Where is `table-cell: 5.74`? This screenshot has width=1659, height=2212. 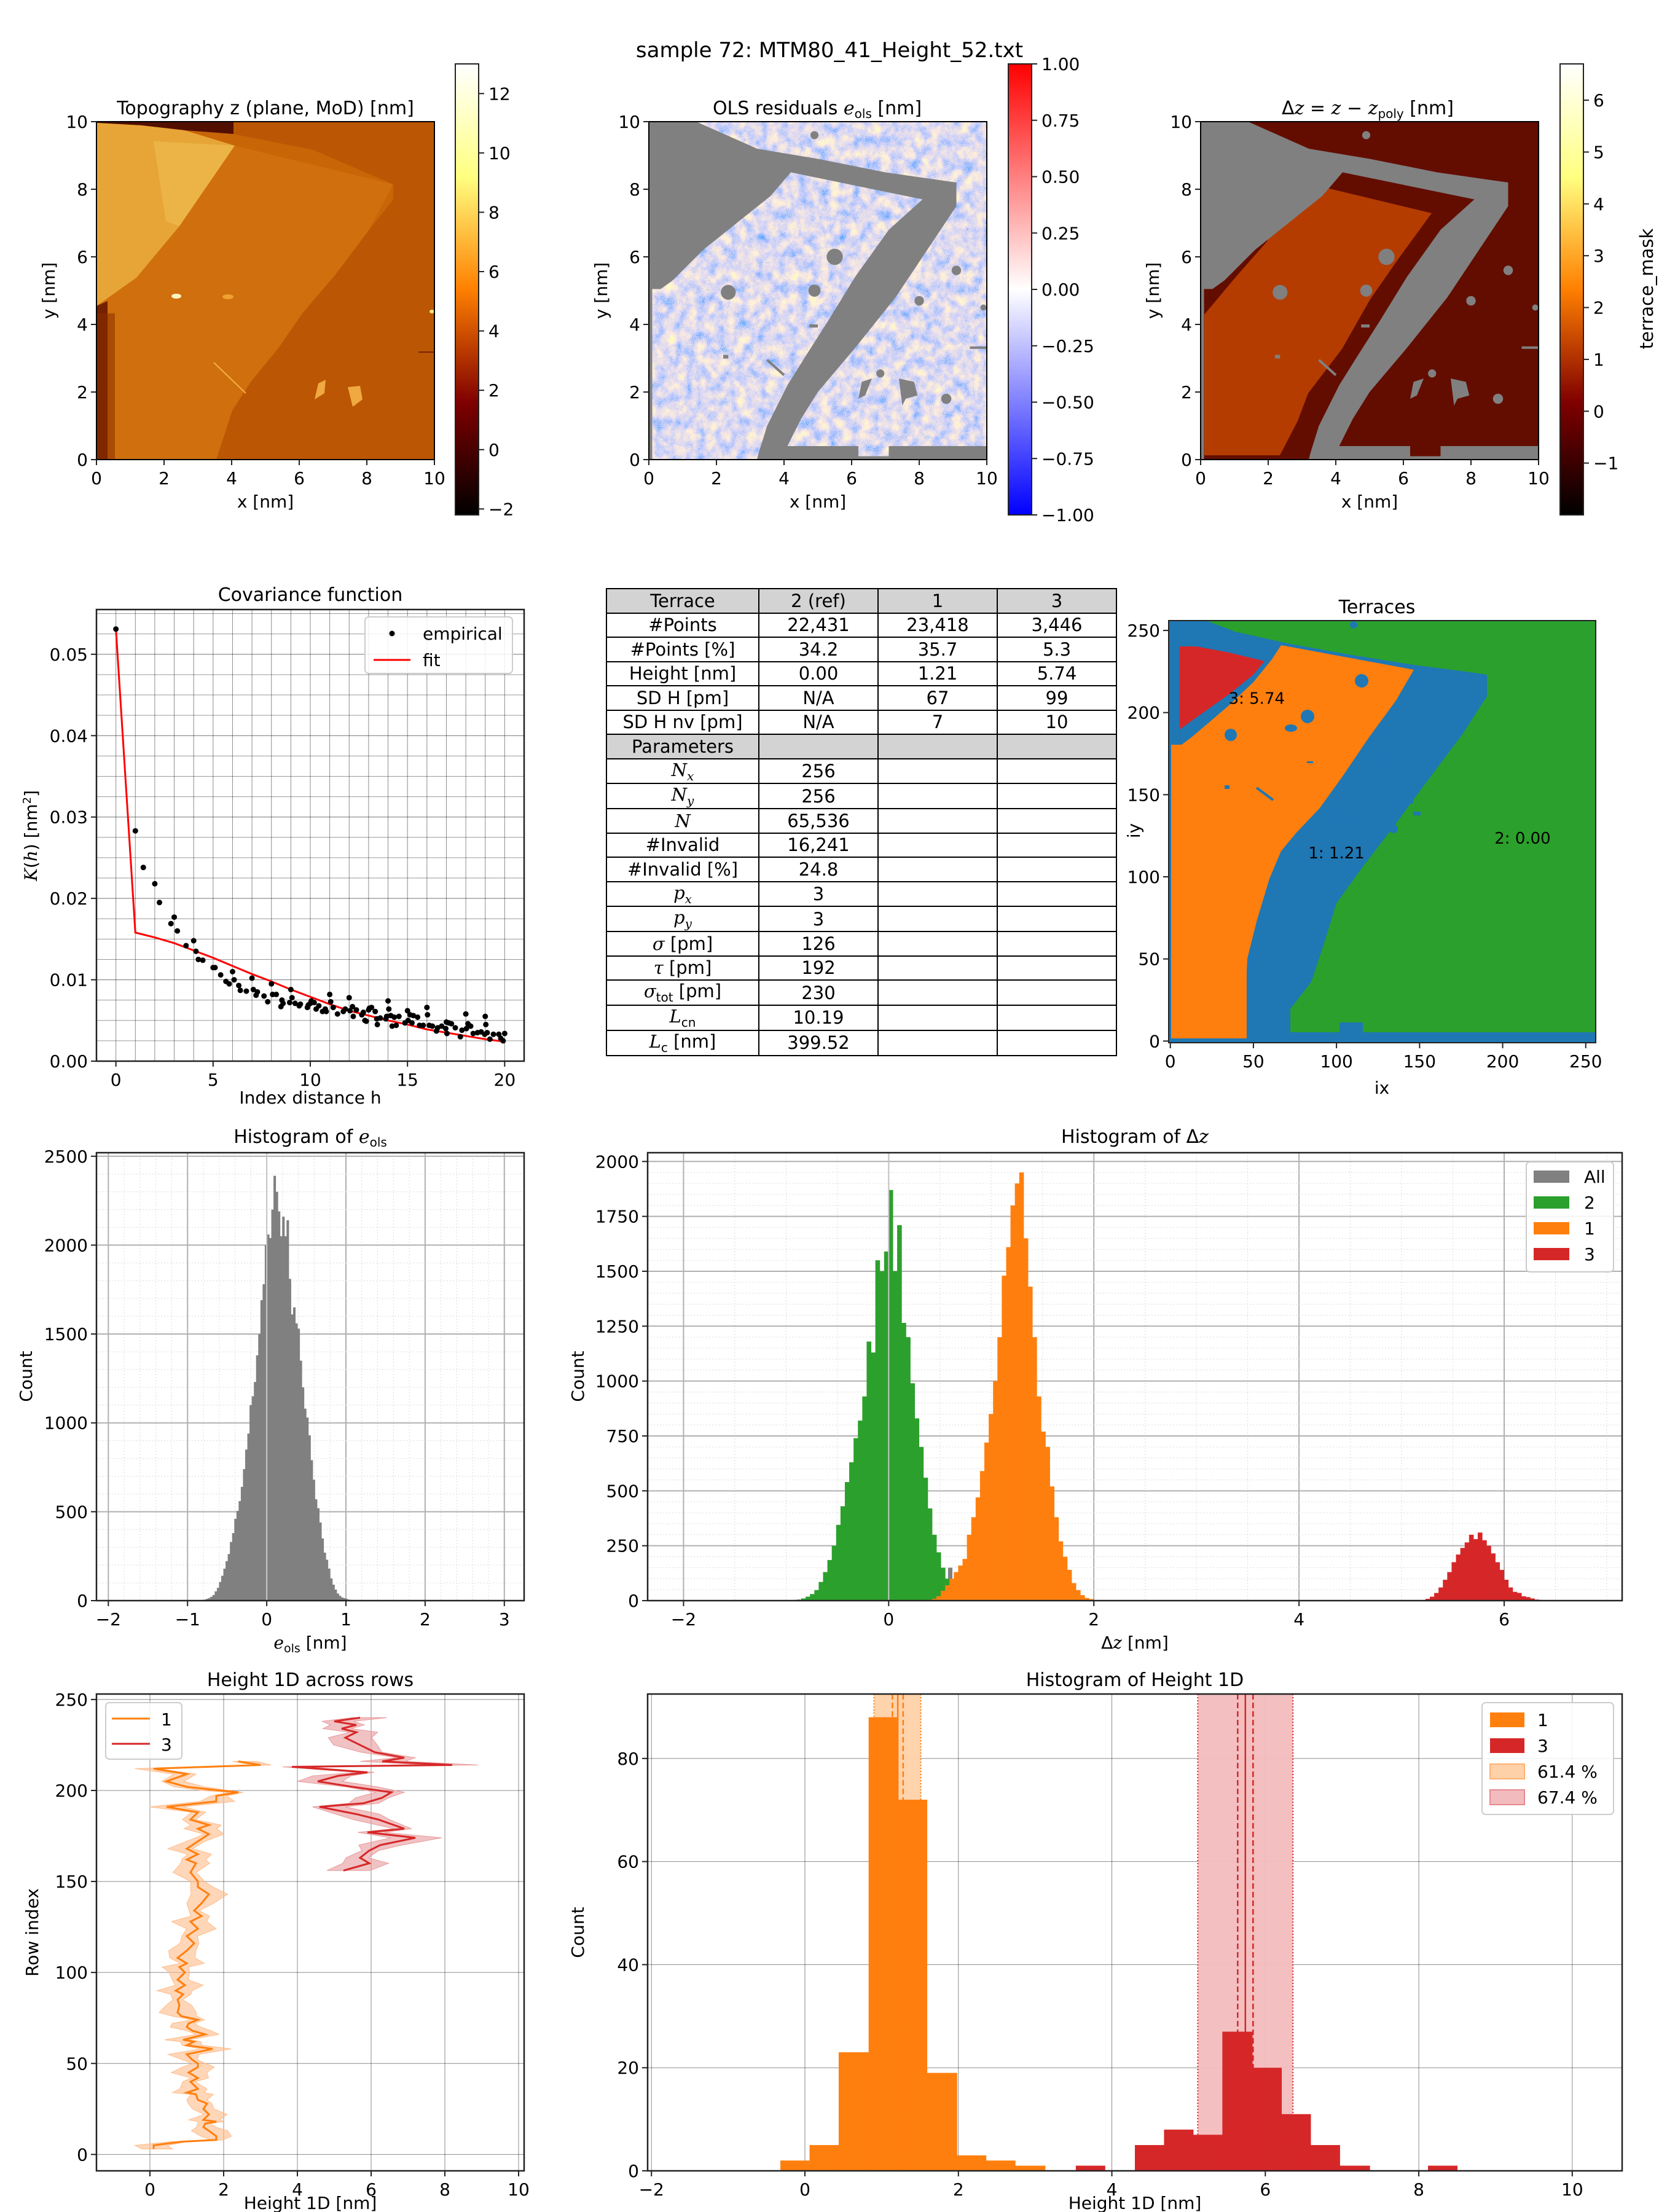
table-cell: 5.74 is located at coordinates (1057, 673).